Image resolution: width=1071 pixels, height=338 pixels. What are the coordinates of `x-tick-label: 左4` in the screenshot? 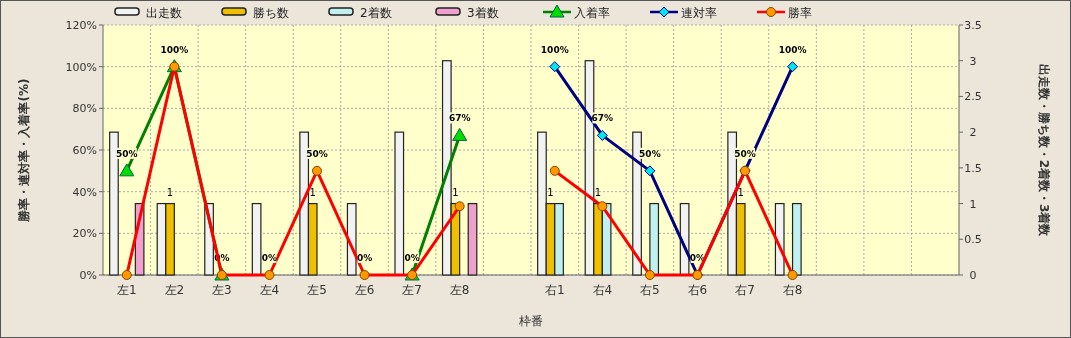 It's located at (269, 290).